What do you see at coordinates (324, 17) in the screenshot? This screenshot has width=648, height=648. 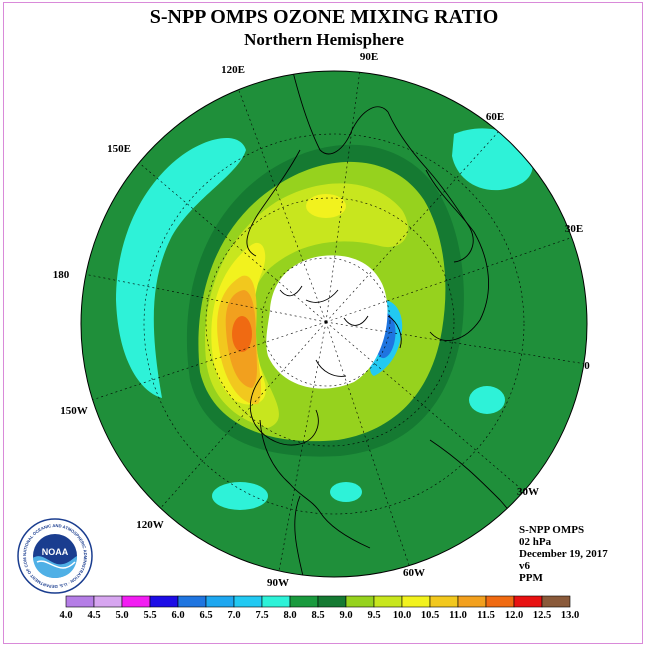 I see `chart-title: S-NPP OMPS OZONE MIXING RATIO` at bounding box center [324, 17].